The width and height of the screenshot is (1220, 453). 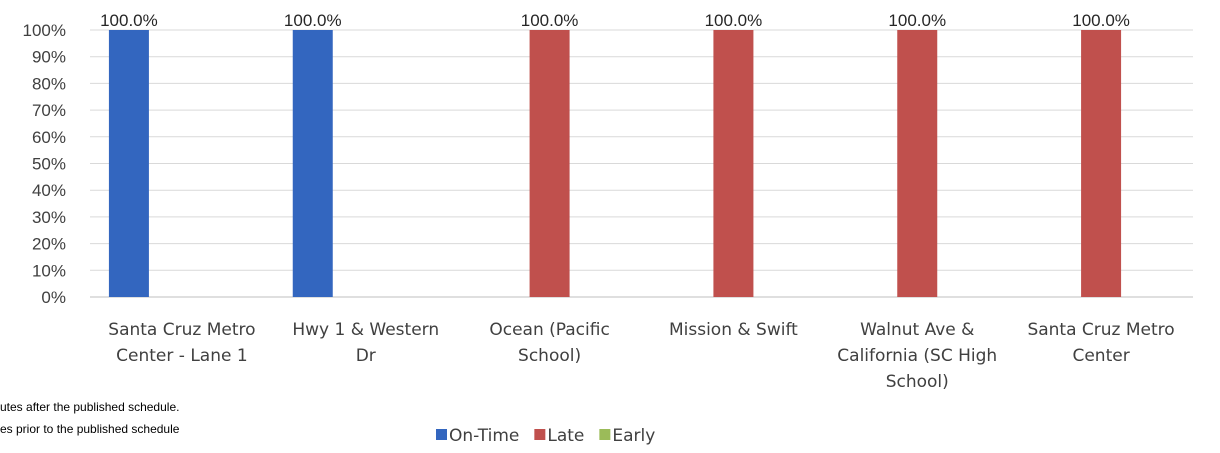 I want to click on x-category-label: Walnut Ave &, so click(x=917, y=330).